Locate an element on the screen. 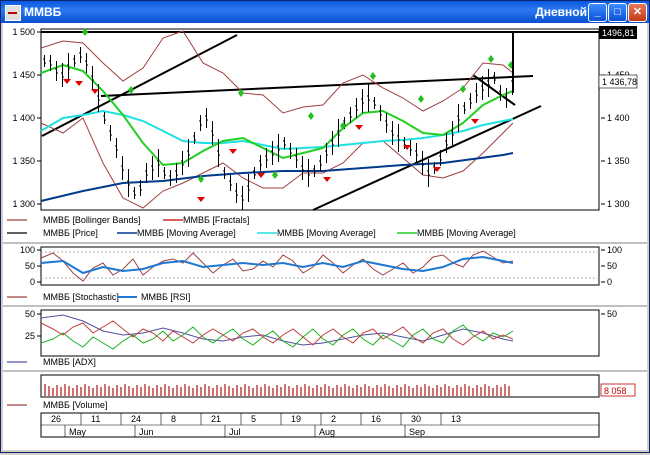 The height and width of the screenshot is (455, 650). date-day-label: 24 is located at coordinates (136, 419).